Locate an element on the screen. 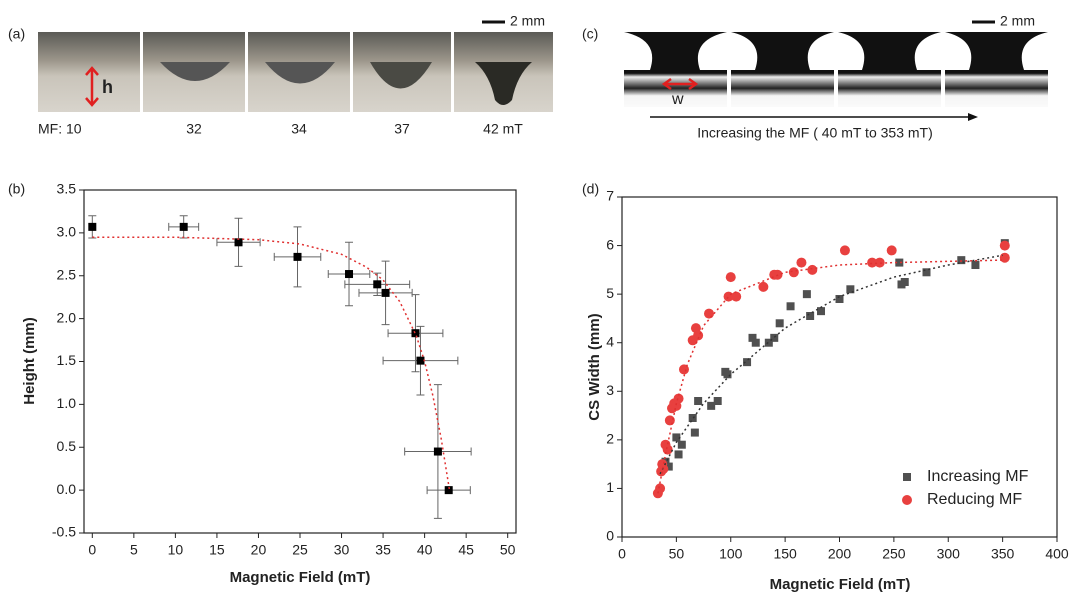 The height and width of the screenshot is (593, 1078). field-label: 34 is located at coordinates (299, 129).